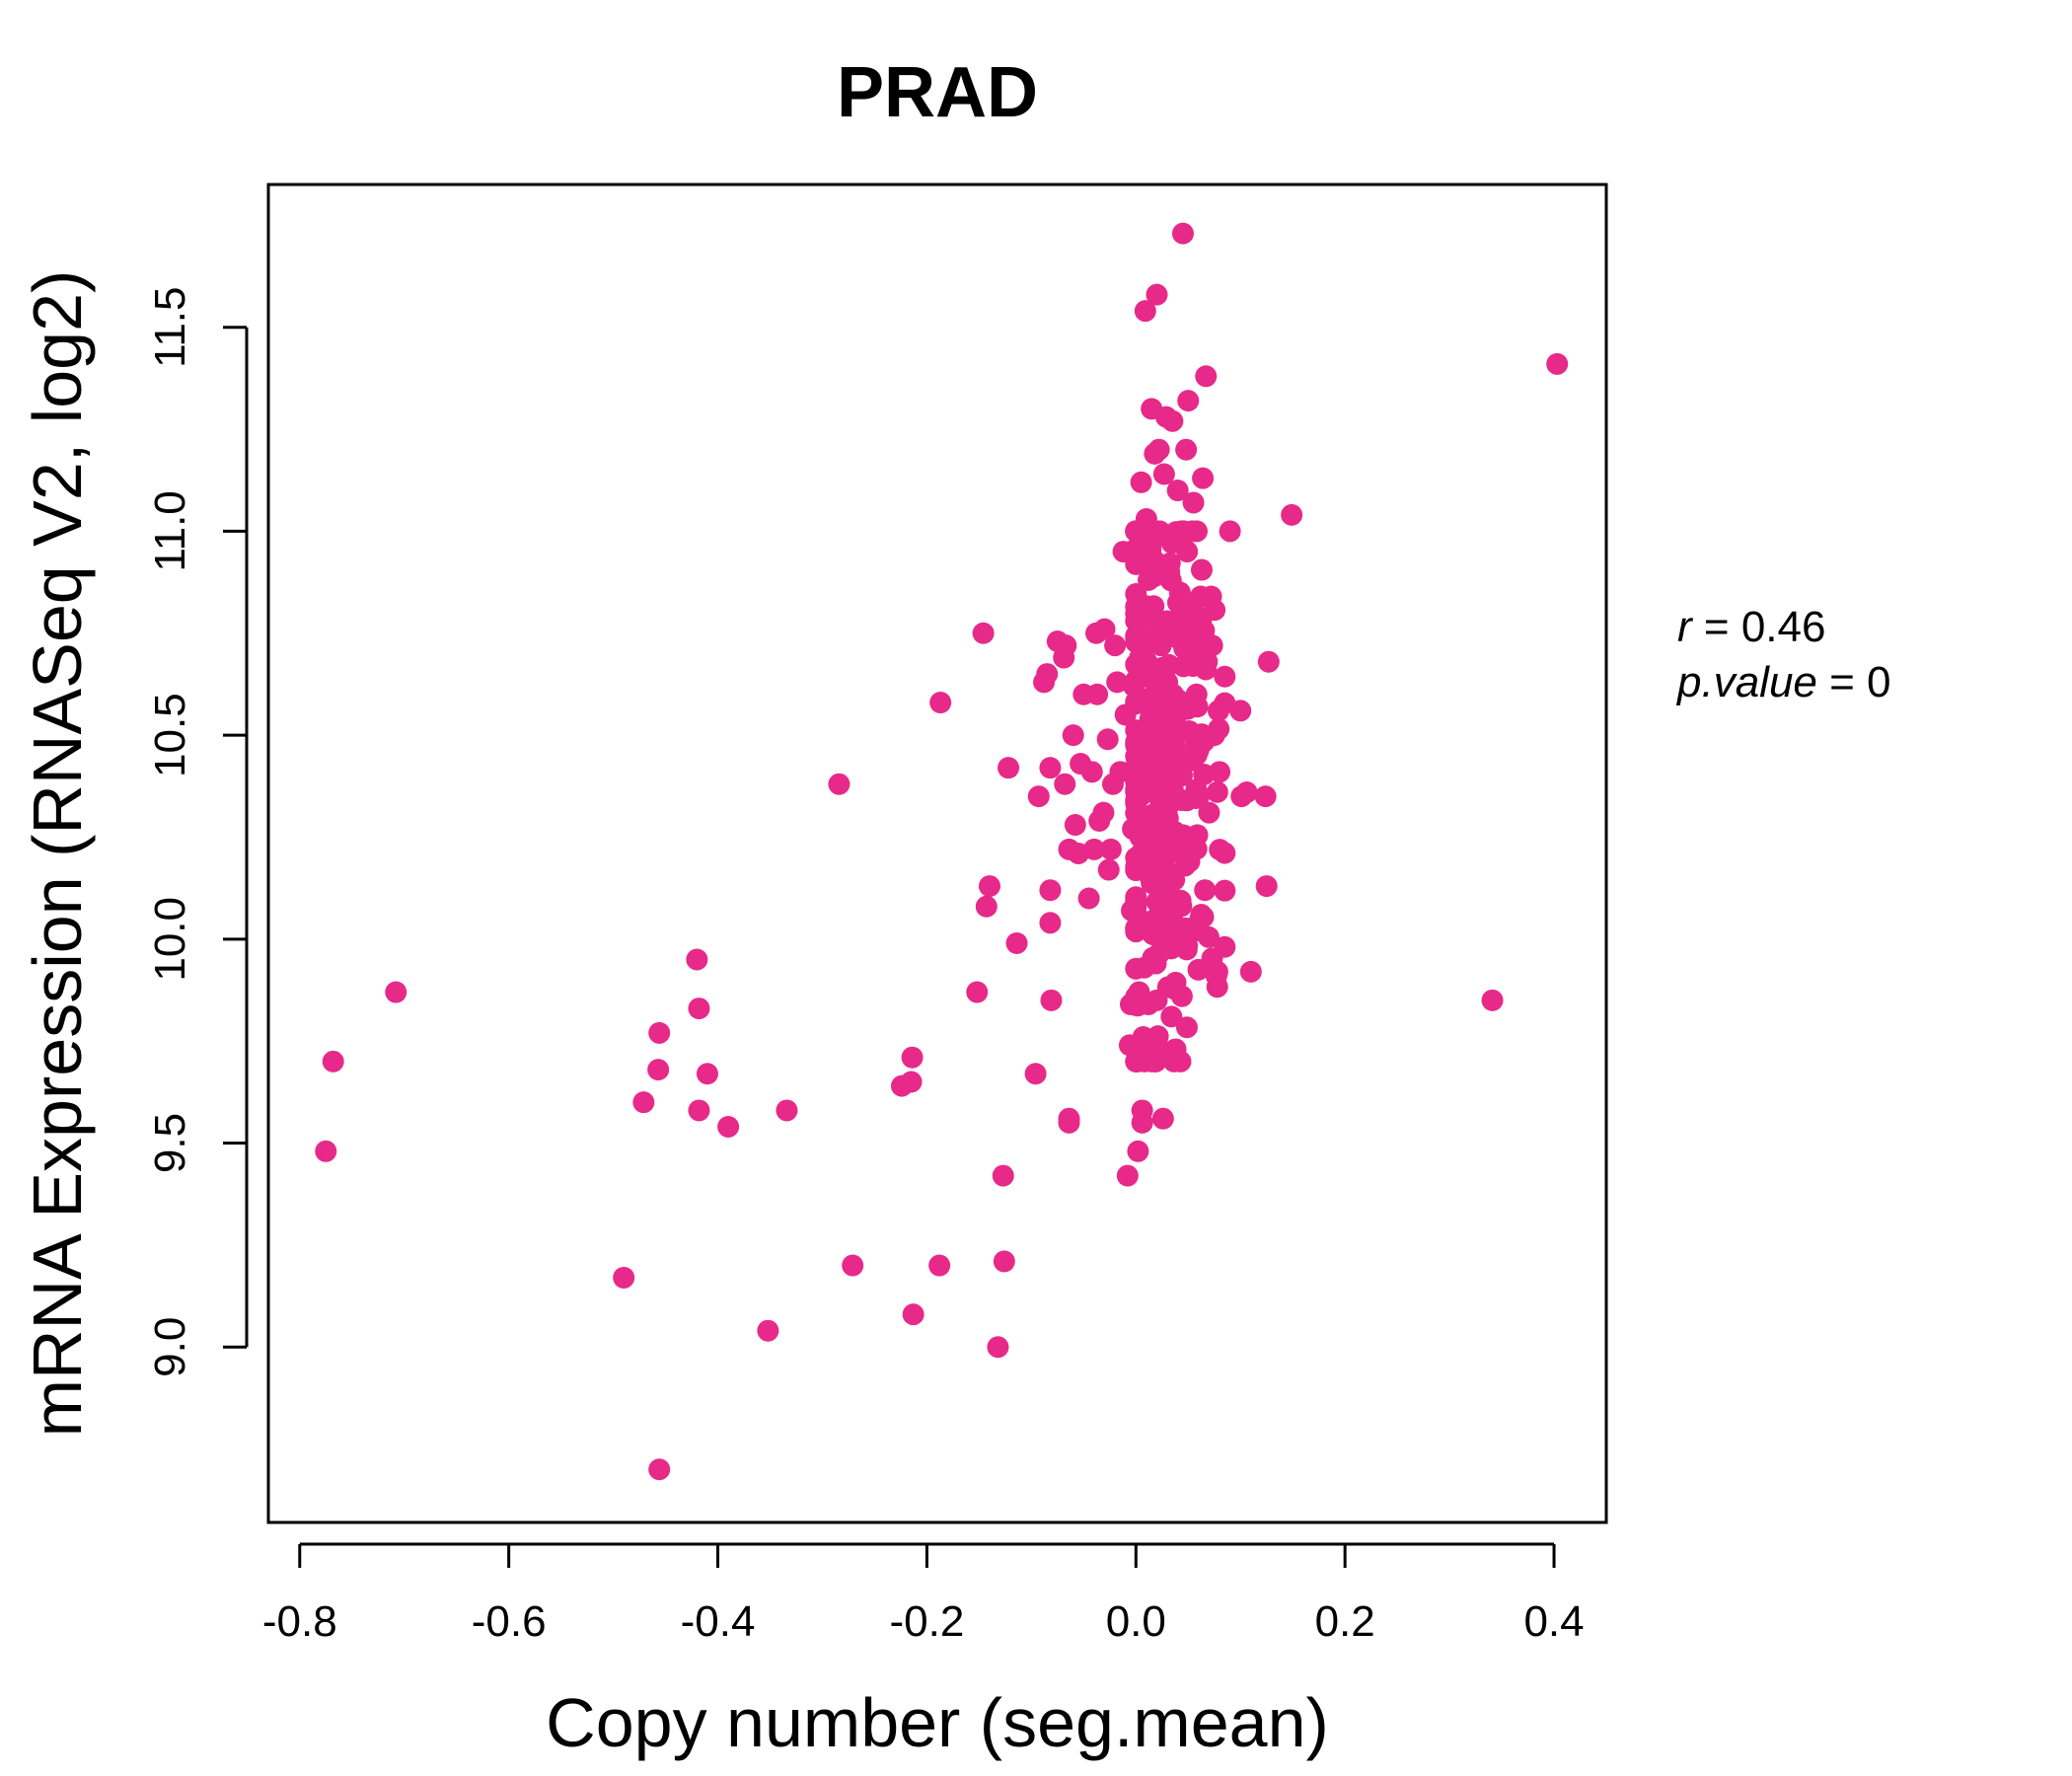 This screenshot has height=1776, width=2072. Describe the element at coordinates (938, 93) in the screenshot. I see `chart-title: PRAD` at that location.